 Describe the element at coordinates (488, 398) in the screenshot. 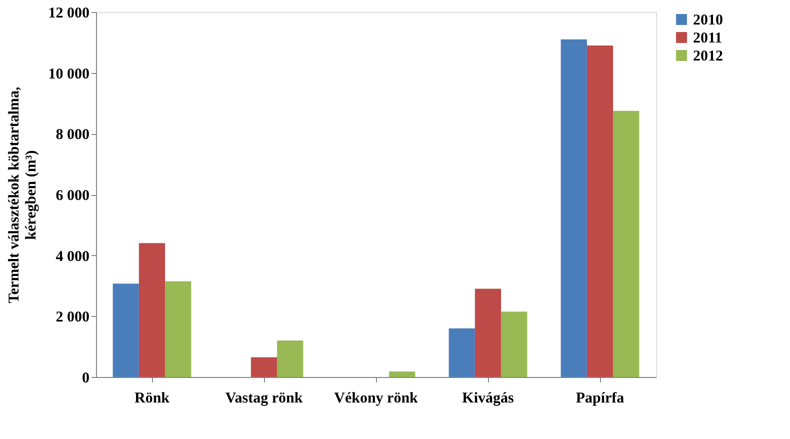

I see `x-tick-label: Kivágás` at that location.